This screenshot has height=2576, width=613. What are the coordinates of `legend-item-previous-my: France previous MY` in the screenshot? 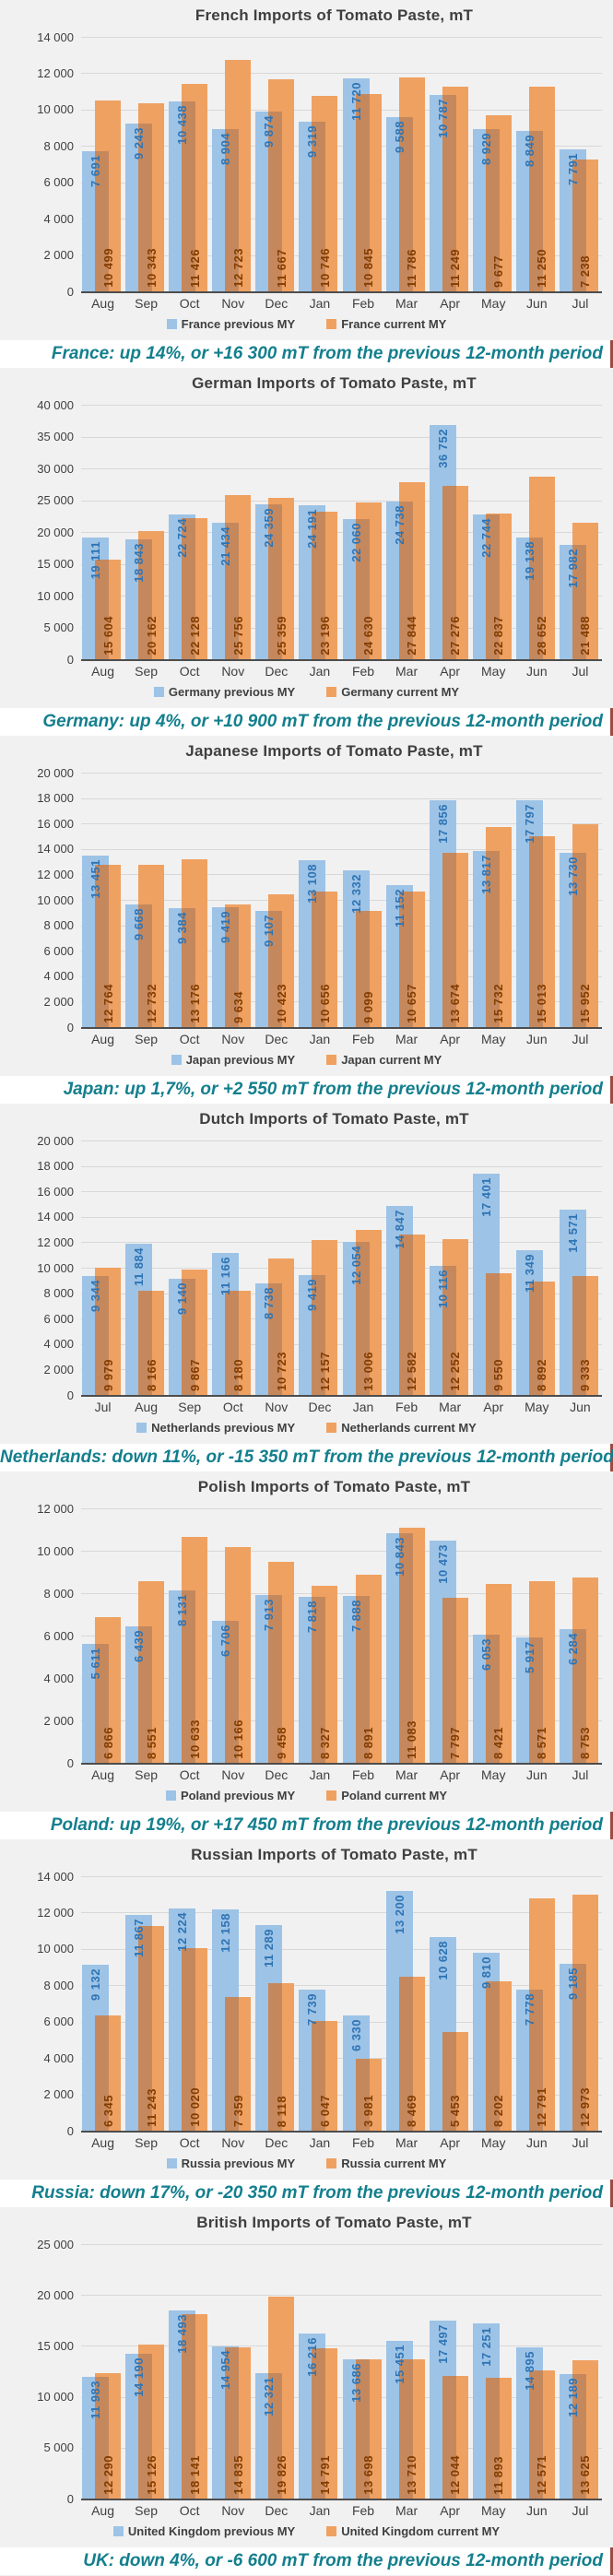 It's located at (230, 324).